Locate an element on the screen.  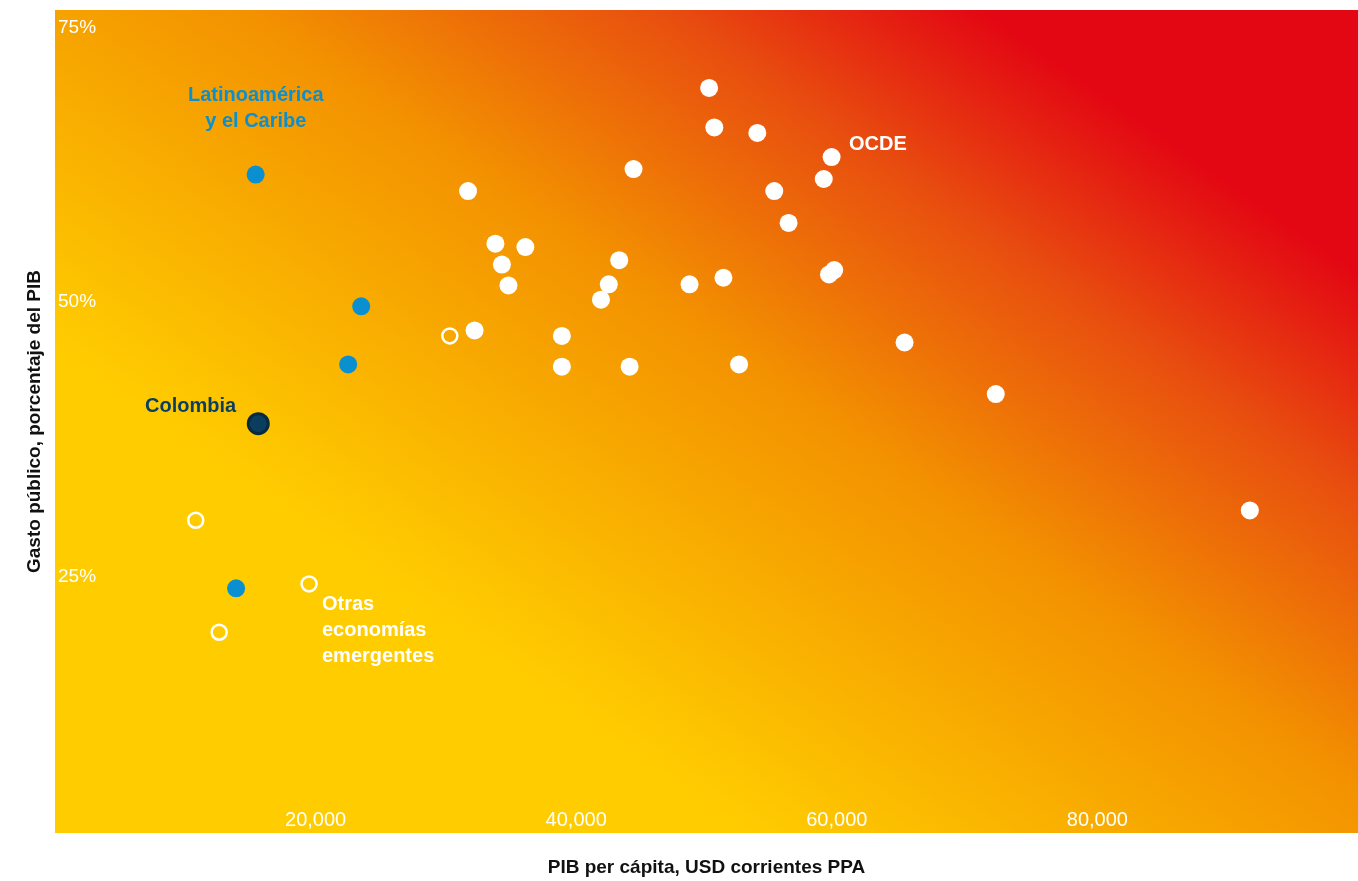
x-tick-label: 80,000 is located at coordinates (1097, 819).